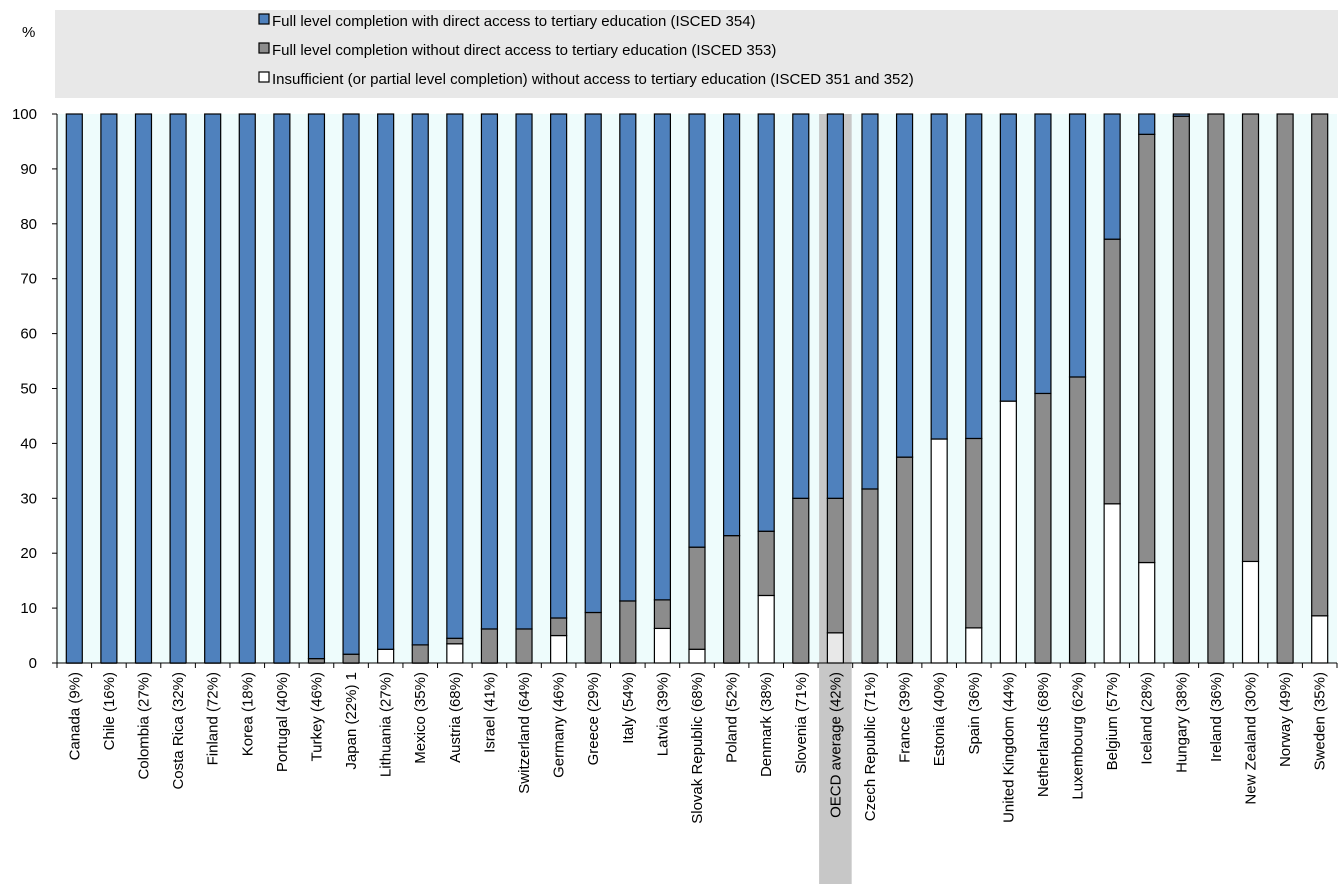 The height and width of the screenshot is (884, 1343). What do you see at coordinates (178, 731) in the screenshot?
I see `x-tick-label: Costa Rica (32%)` at bounding box center [178, 731].